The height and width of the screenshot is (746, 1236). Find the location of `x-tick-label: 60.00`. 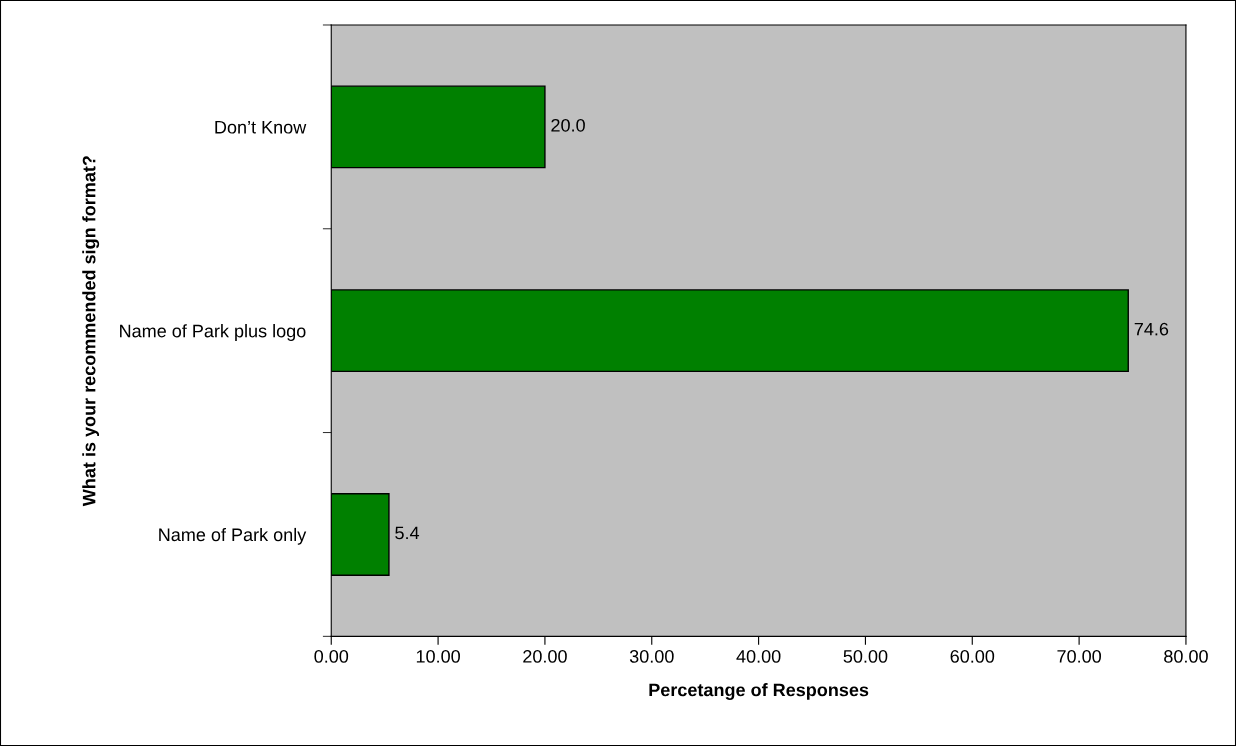

x-tick-label: 60.00 is located at coordinates (972, 656).